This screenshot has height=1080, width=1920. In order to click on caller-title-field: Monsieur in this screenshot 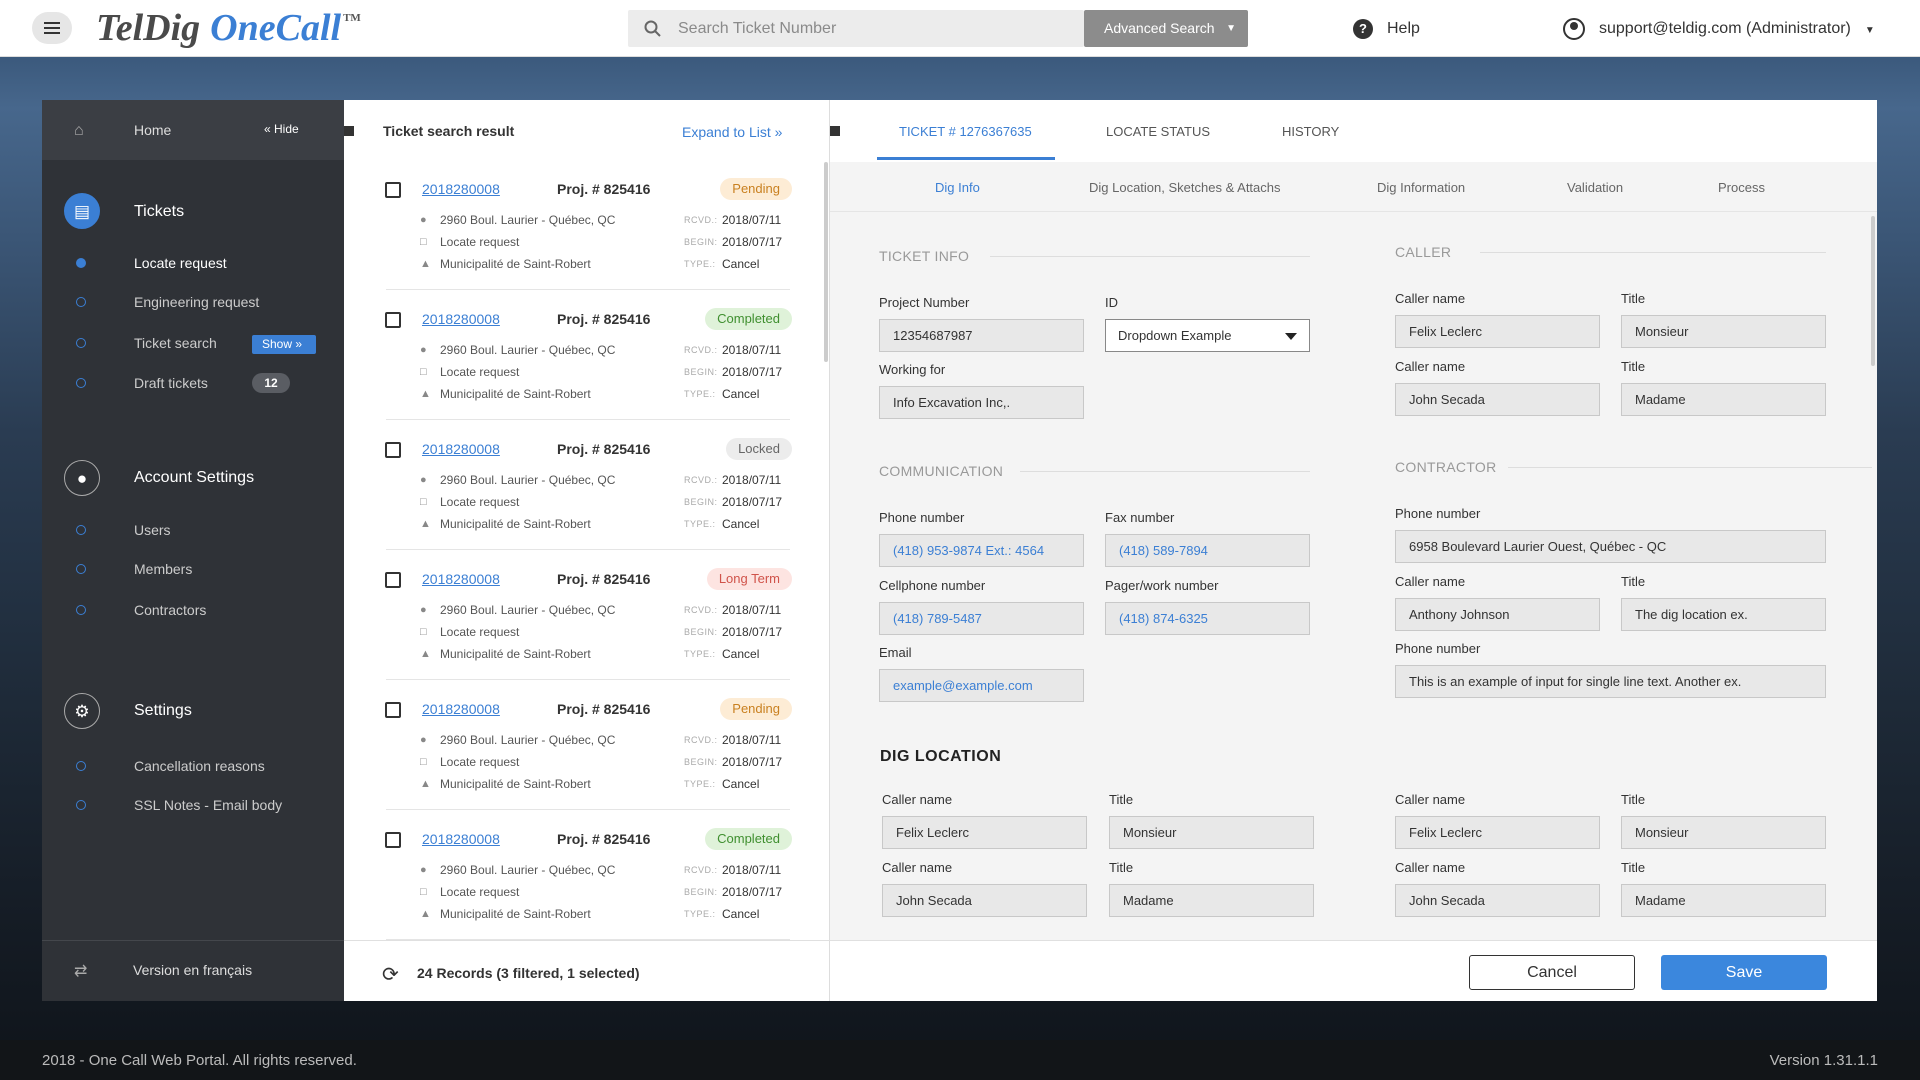, I will do `click(1723, 331)`.